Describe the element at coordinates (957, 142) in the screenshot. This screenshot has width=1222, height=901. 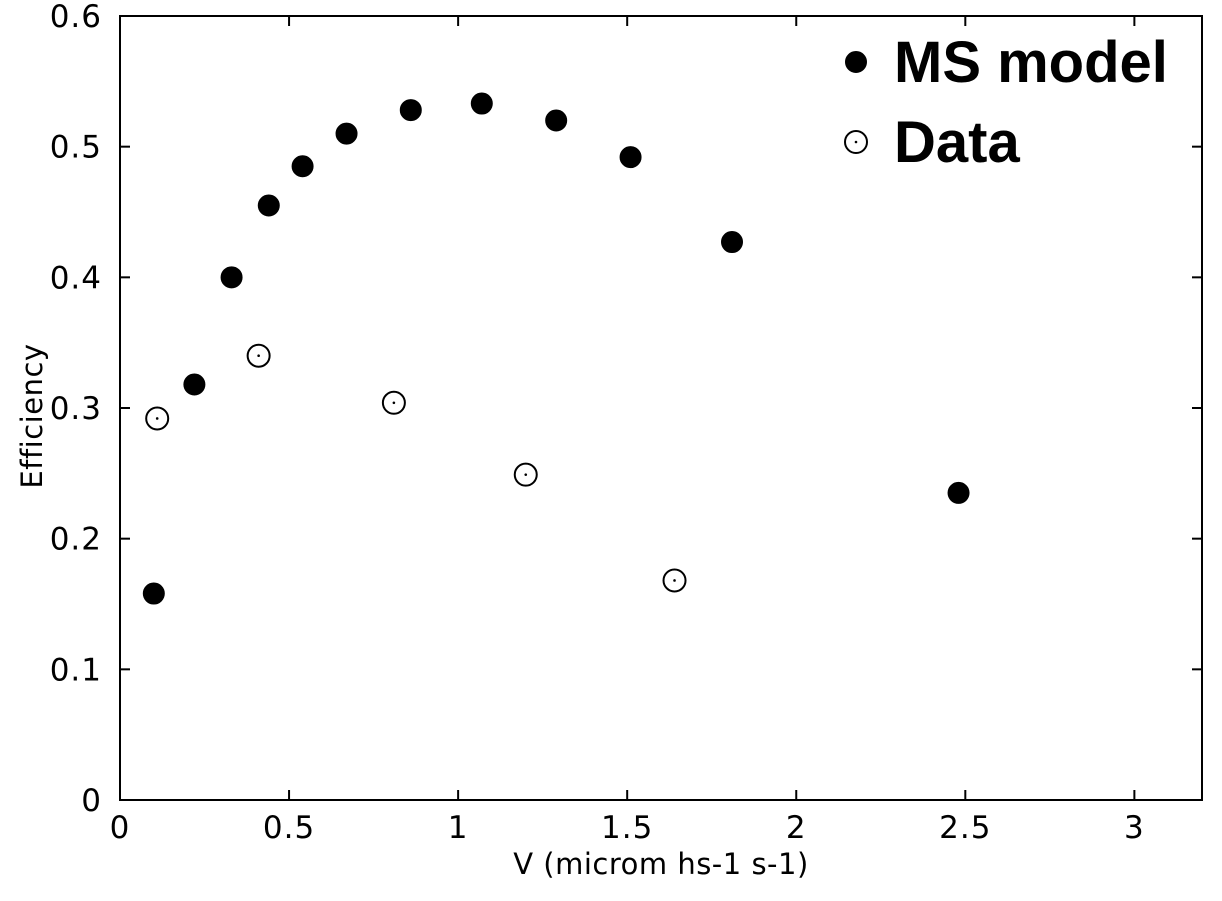
I see `legend-label: Data` at that location.